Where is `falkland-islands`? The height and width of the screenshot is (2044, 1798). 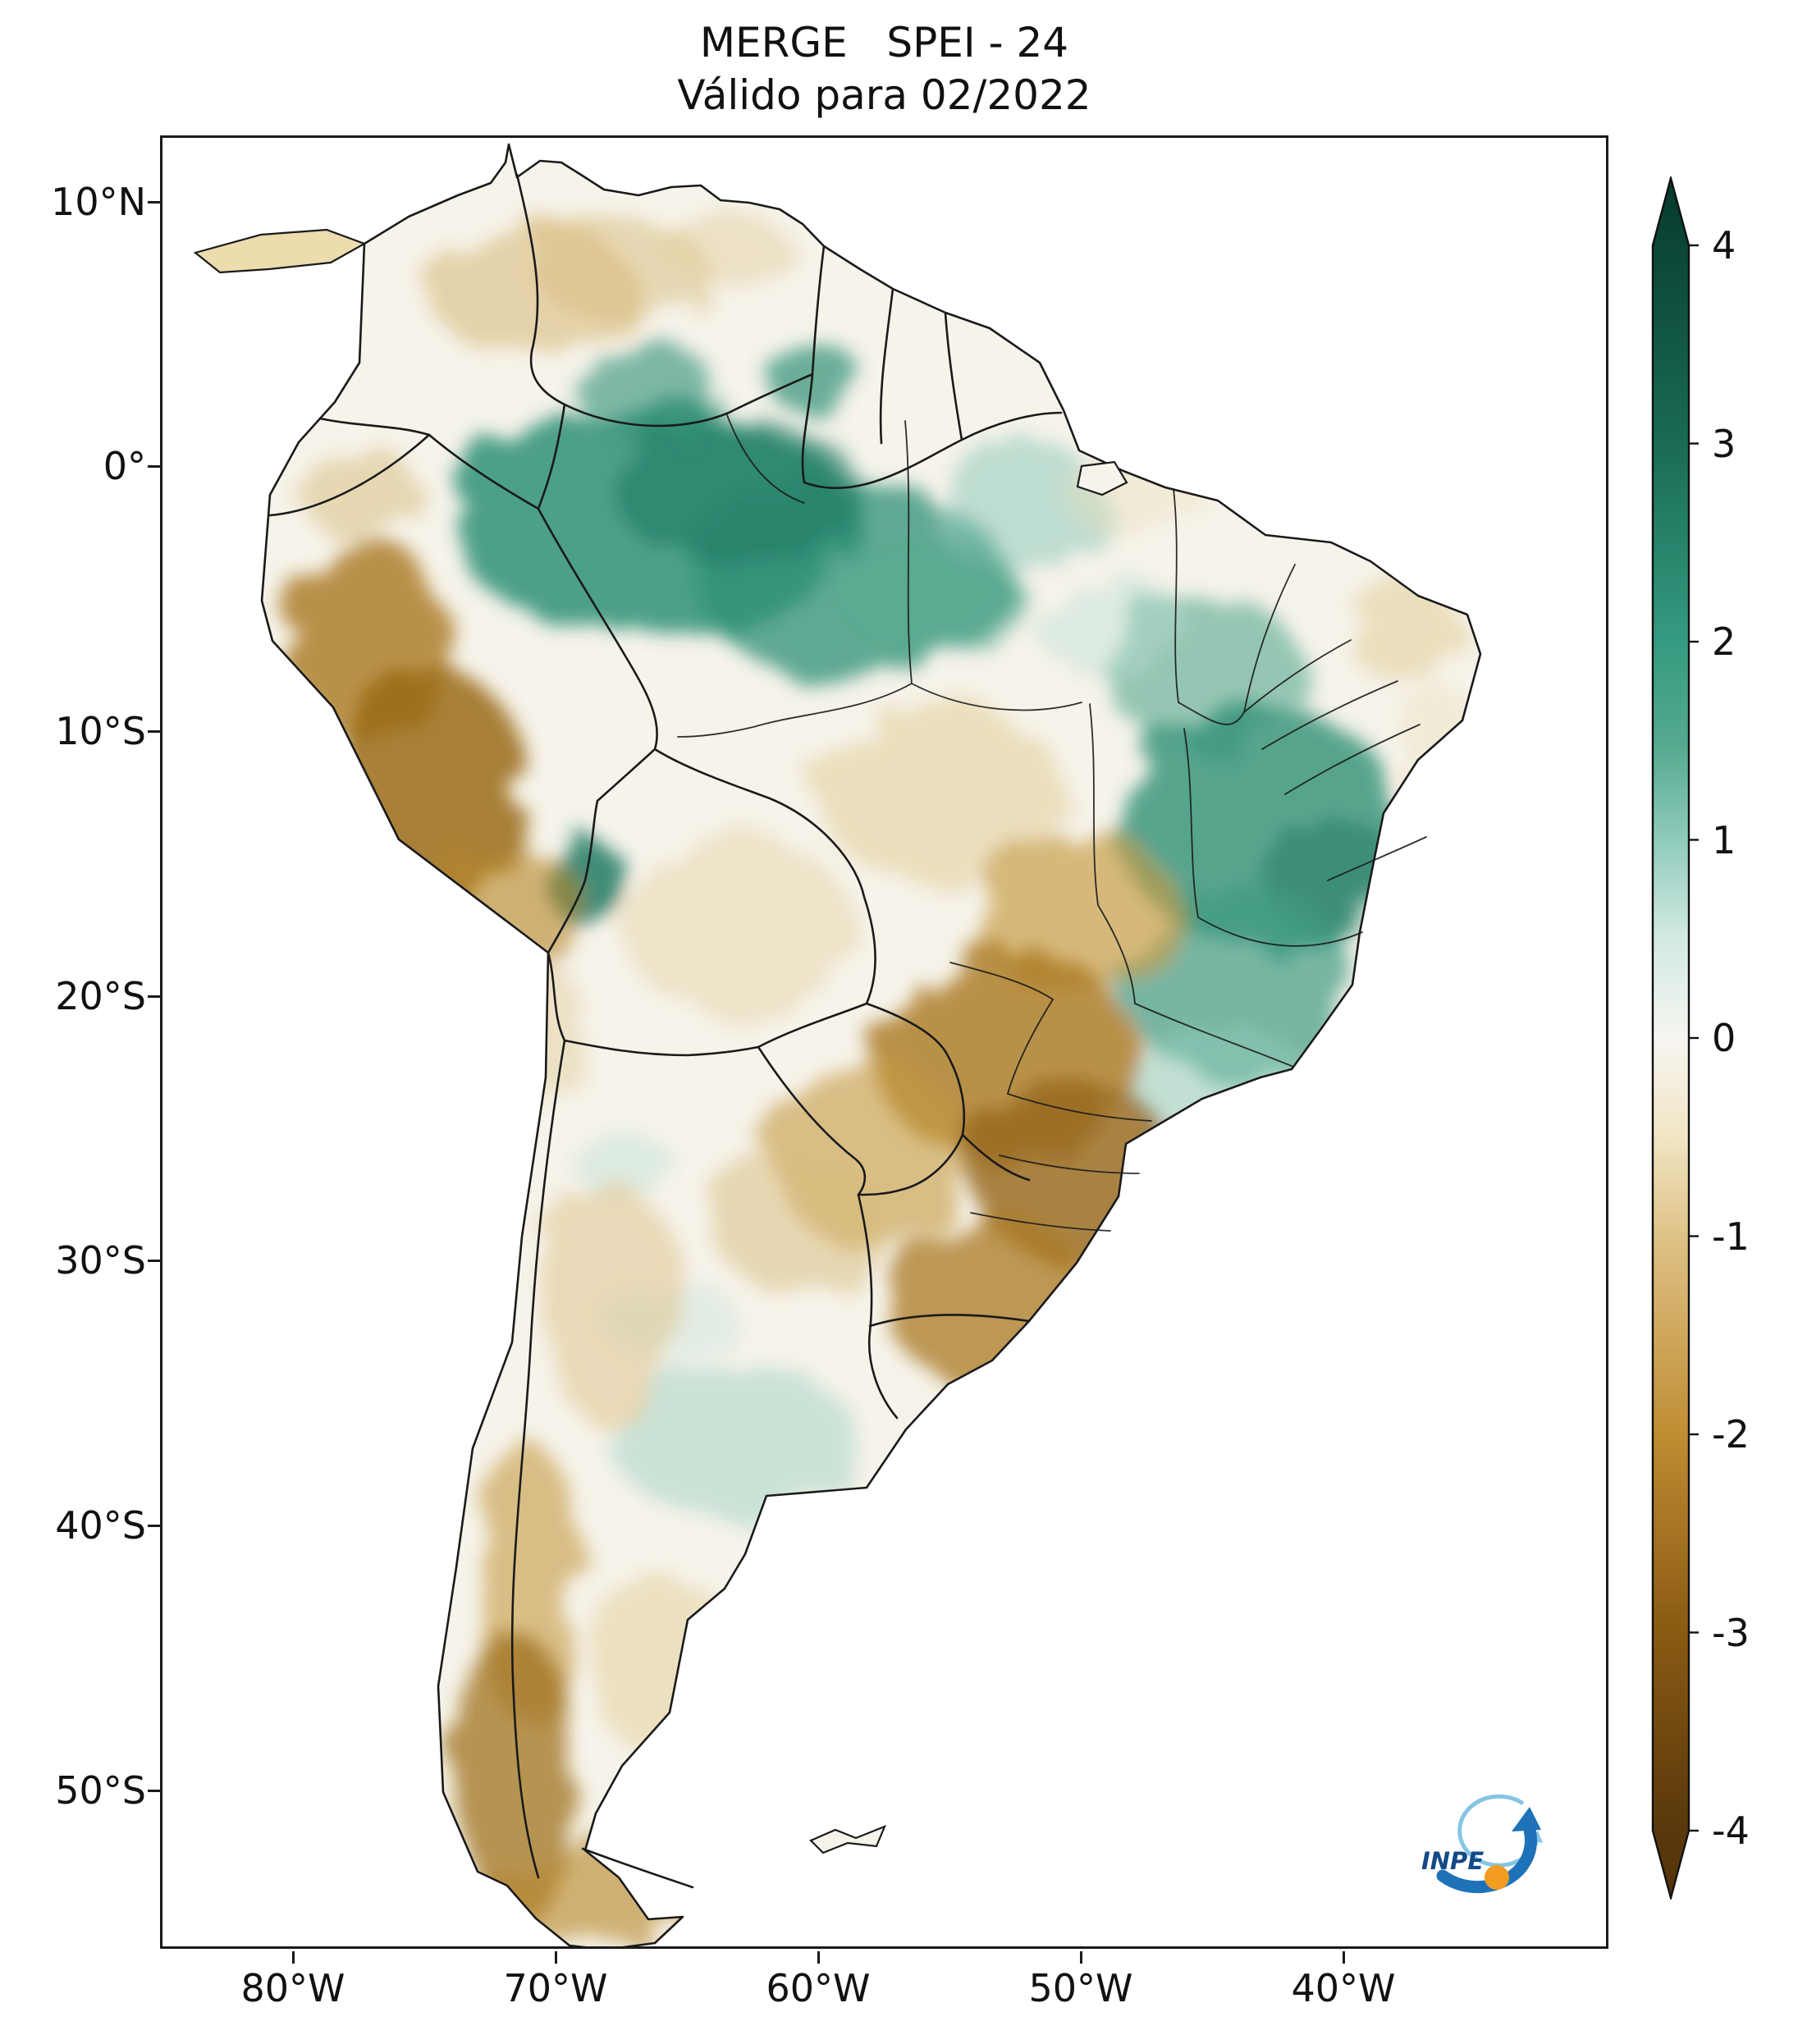
falkland-islands is located at coordinates (848, 1839).